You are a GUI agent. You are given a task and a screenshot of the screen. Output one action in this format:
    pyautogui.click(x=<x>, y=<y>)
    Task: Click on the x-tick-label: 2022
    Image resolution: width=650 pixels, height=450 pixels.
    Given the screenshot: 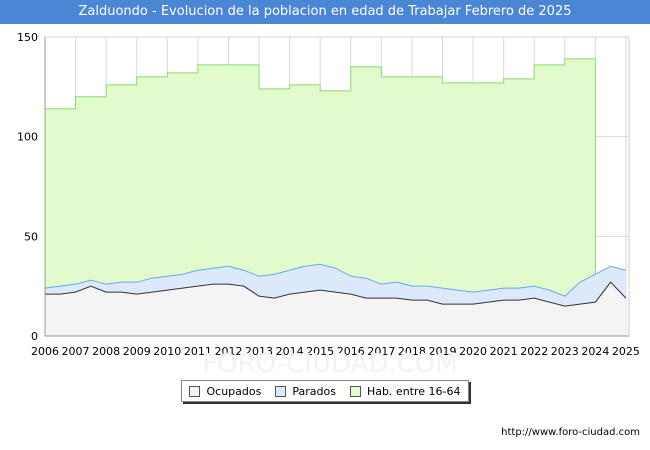 What is the action you would take?
    pyautogui.click(x=534, y=351)
    